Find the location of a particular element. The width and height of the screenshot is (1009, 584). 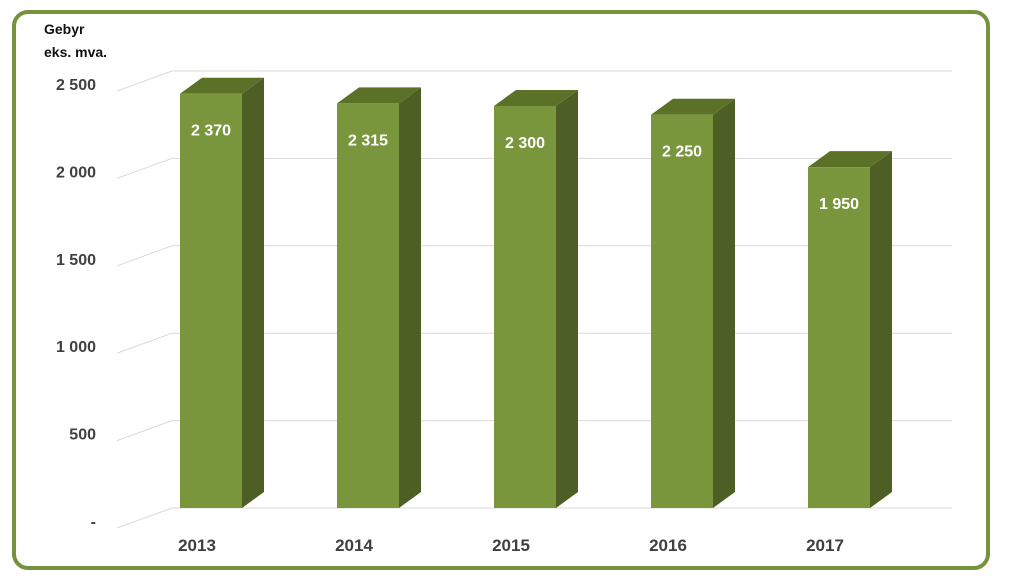

y-axis-title-line-2: eks. mva. is located at coordinates (76, 52).